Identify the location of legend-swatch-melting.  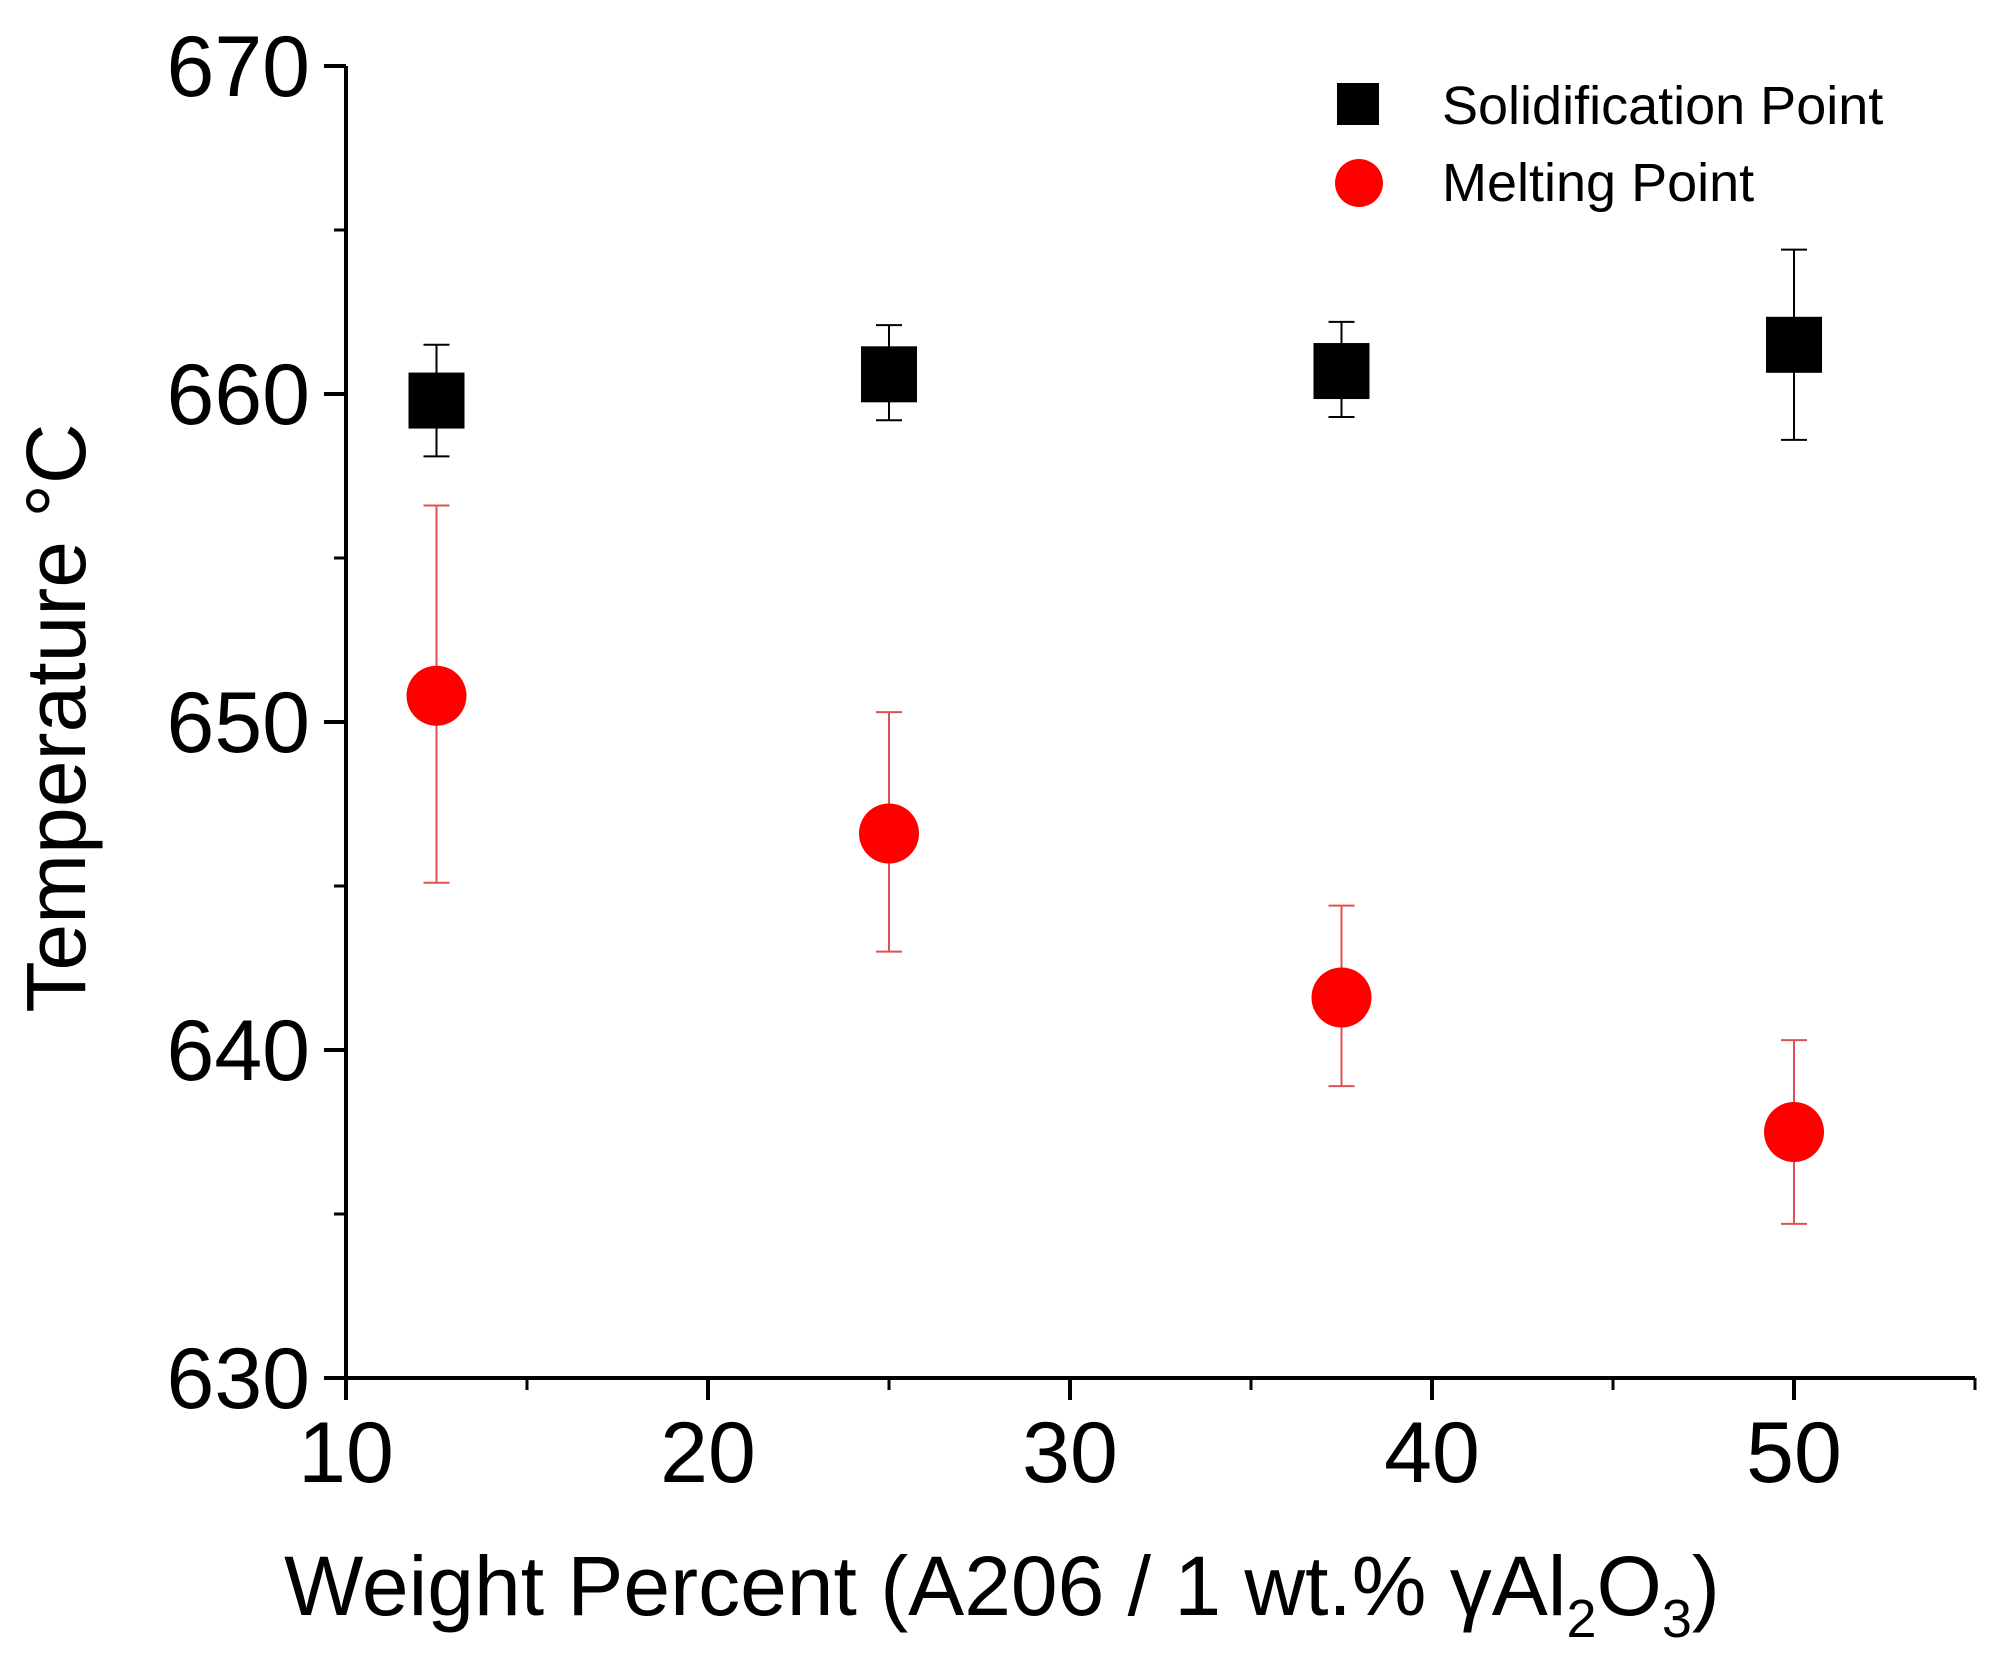
(1359, 183).